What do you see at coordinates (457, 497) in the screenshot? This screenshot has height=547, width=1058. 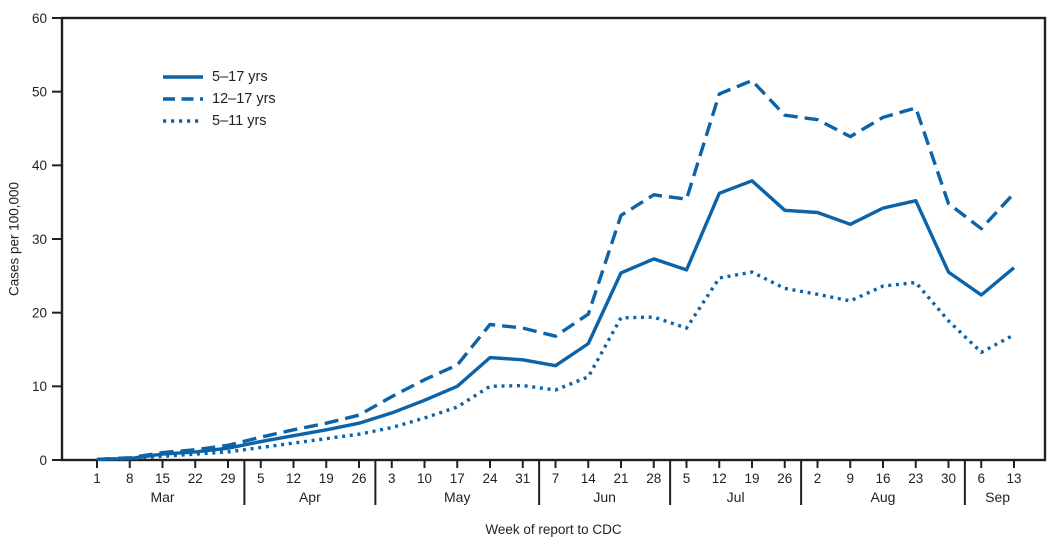 I see `month-label: May` at bounding box center [457, 497].